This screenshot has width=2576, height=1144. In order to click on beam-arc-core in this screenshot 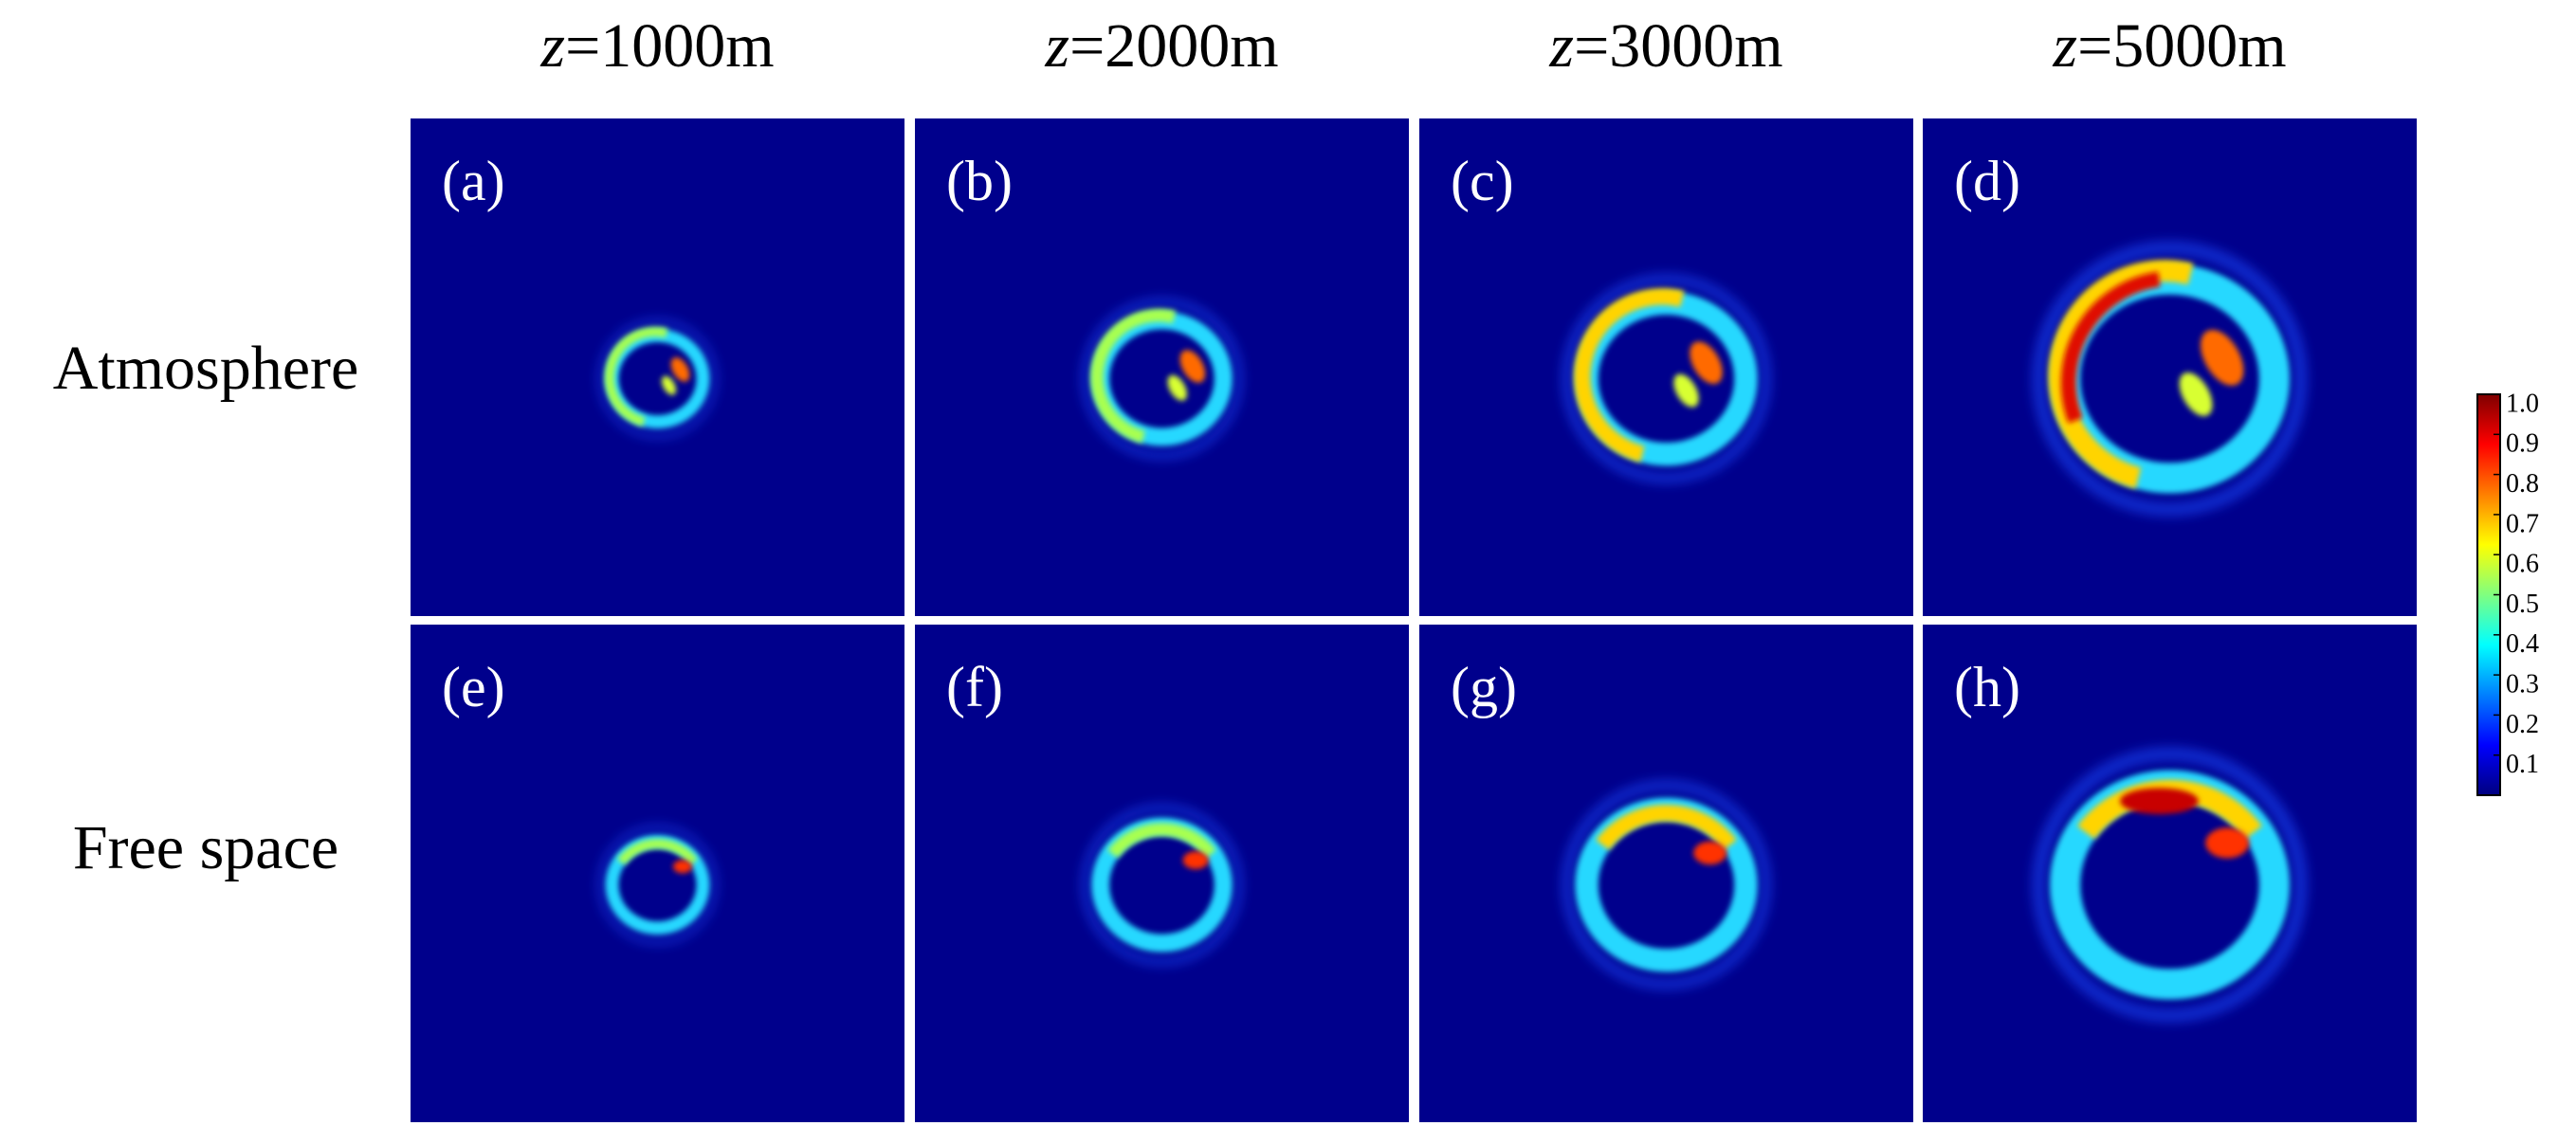, I will do `click(2110, 347)`.